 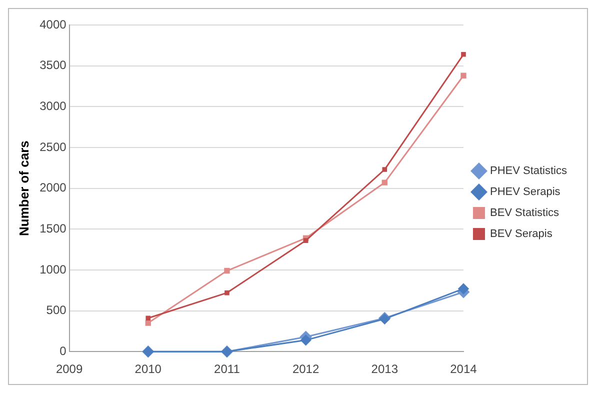 What do you see at coordinates (464, 369) in the screenshot?
I see `x-tick-label: 2014` at bounding box center [464, 369].